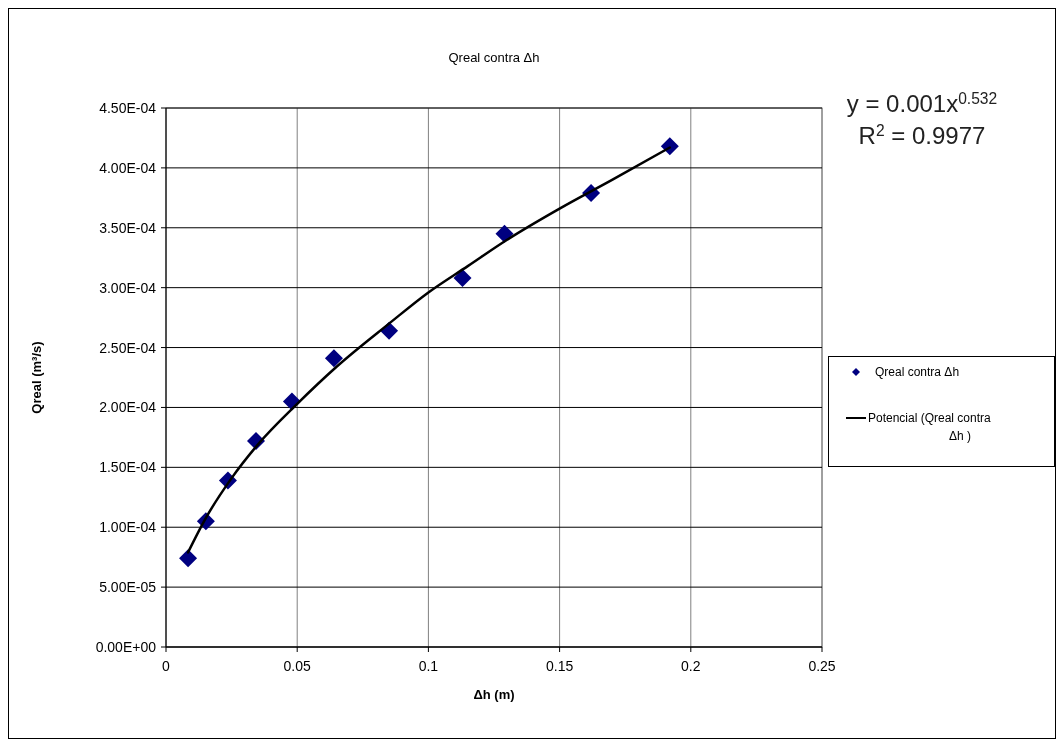 Image resolution: width=1064 pixels, height=747 pixels. I want to click on x-tick-label: 0.05, so click(297, 666).